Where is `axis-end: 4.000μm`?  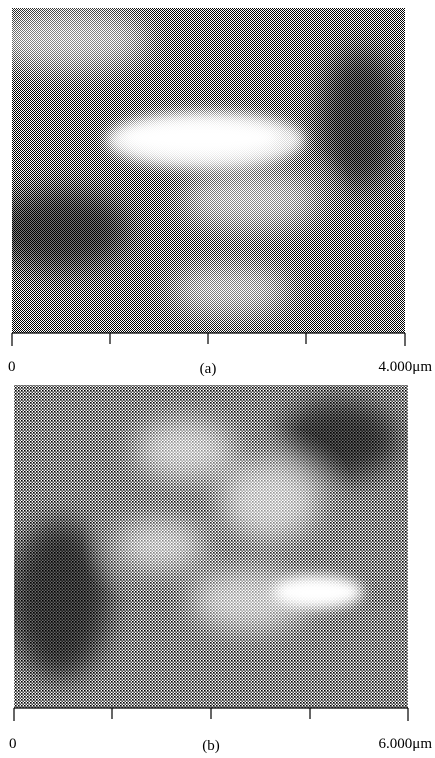
axis-end: 4.000μm is located at coordinates (406, 367).